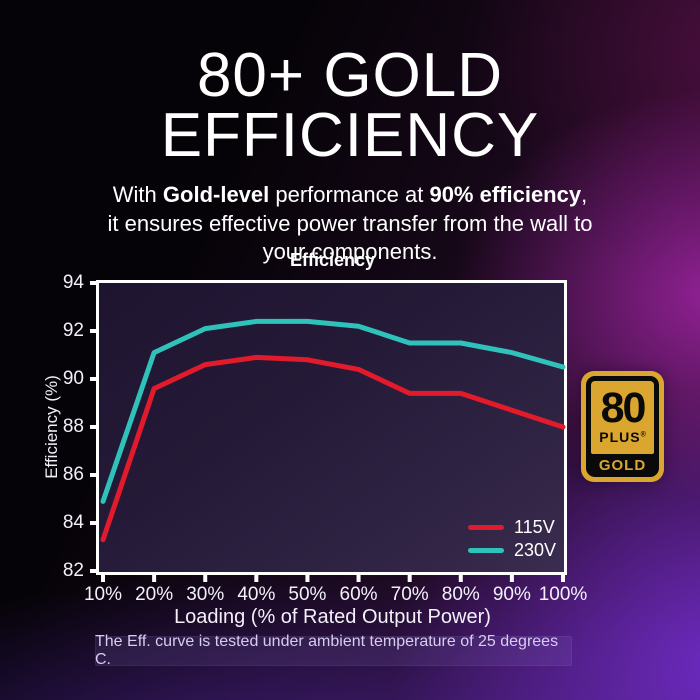 This screenshot has height=700, width=700. What do you see at coordinates (623, 408) in the screenshot?
I see `badge-number: 80` at bounding box center [623, 408].